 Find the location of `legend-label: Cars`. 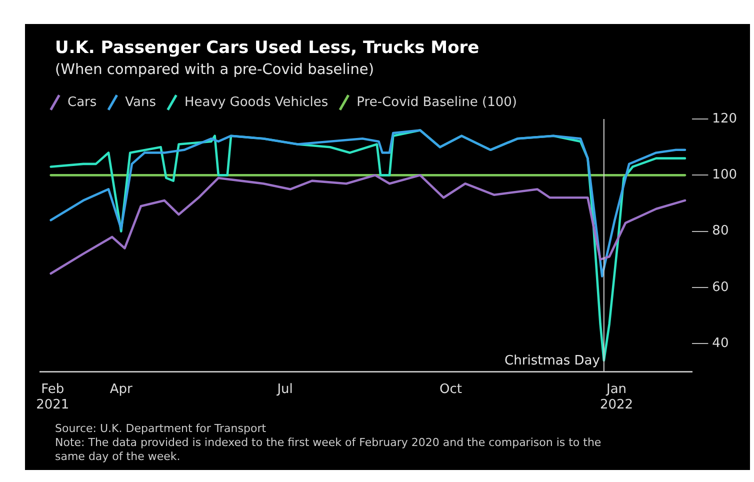

legend-label: Cars is located at coordinates (82, 102).